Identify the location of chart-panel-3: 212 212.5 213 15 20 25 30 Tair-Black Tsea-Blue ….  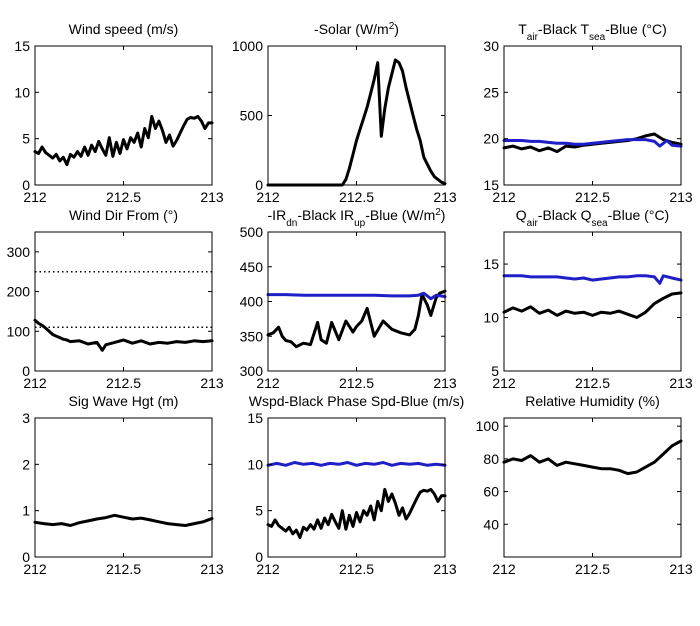
(587, 113).